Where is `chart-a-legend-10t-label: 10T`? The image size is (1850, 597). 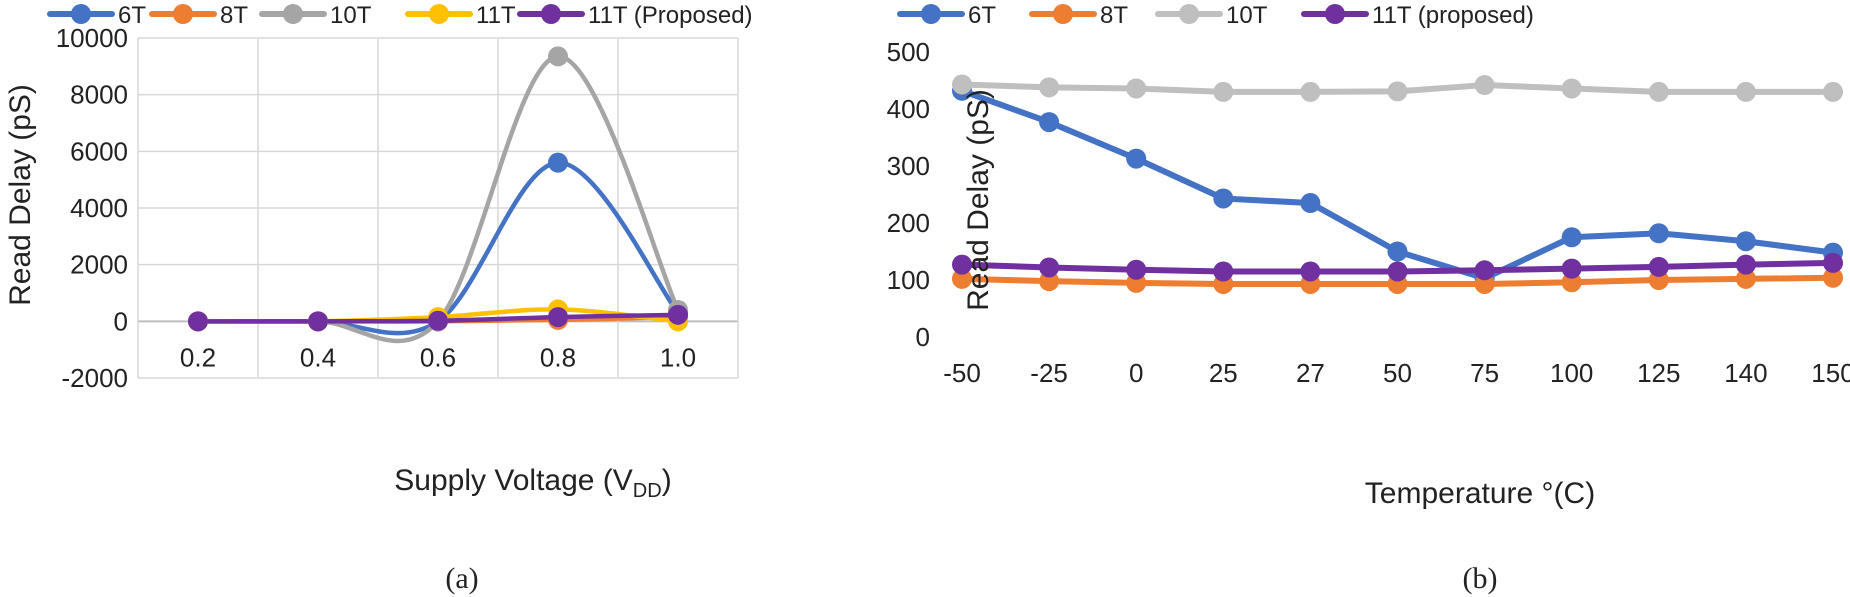
chart-a-legend-10t-label: 10T is located at coordinates (351, 15).